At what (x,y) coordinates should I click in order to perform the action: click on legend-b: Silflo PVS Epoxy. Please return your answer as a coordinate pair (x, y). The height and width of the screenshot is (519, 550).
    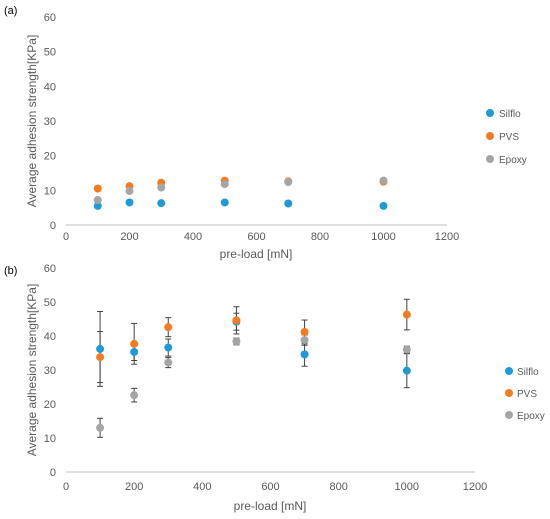
    Looking at the image, I should click on (525, 394).